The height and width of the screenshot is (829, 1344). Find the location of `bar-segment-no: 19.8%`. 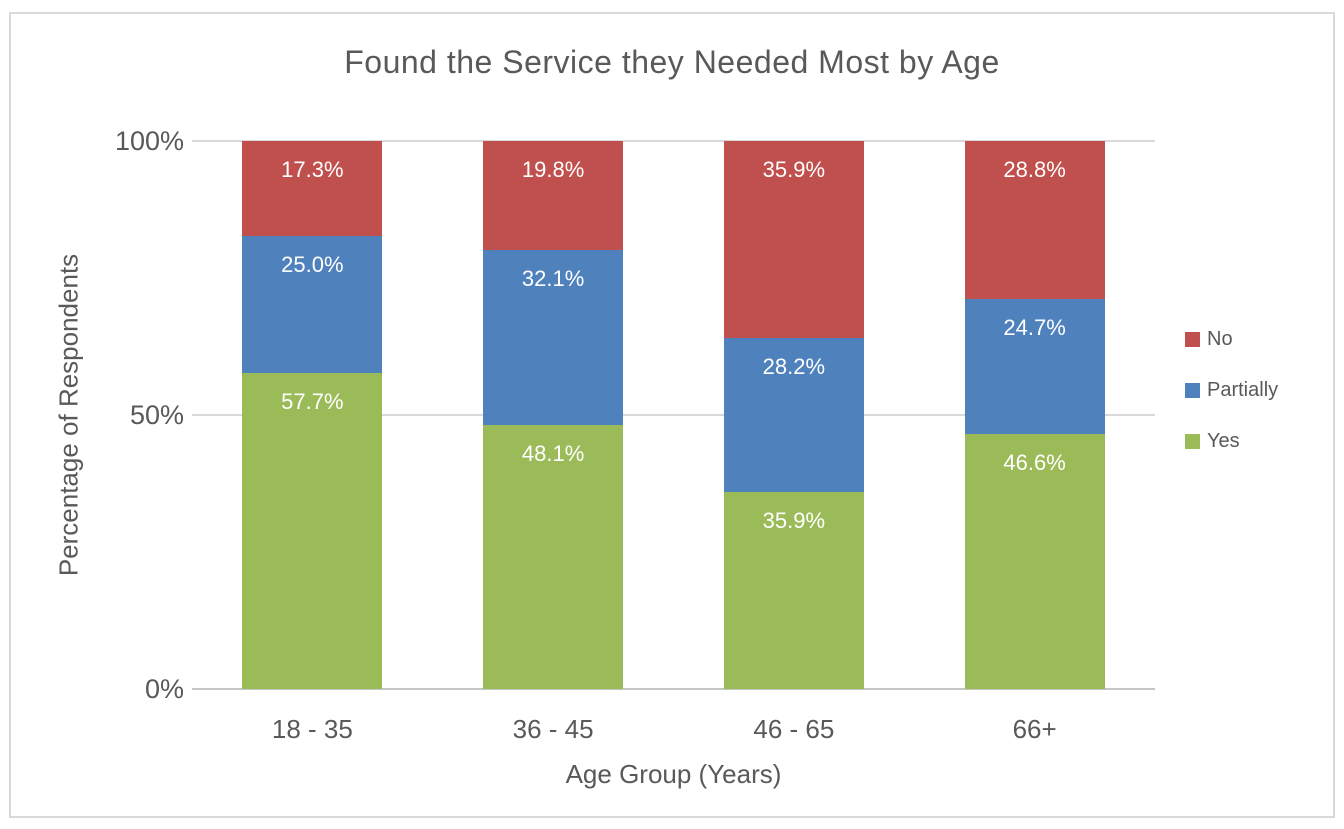

bar-segment-no: 19.8% is located at coordinates (553, 195).